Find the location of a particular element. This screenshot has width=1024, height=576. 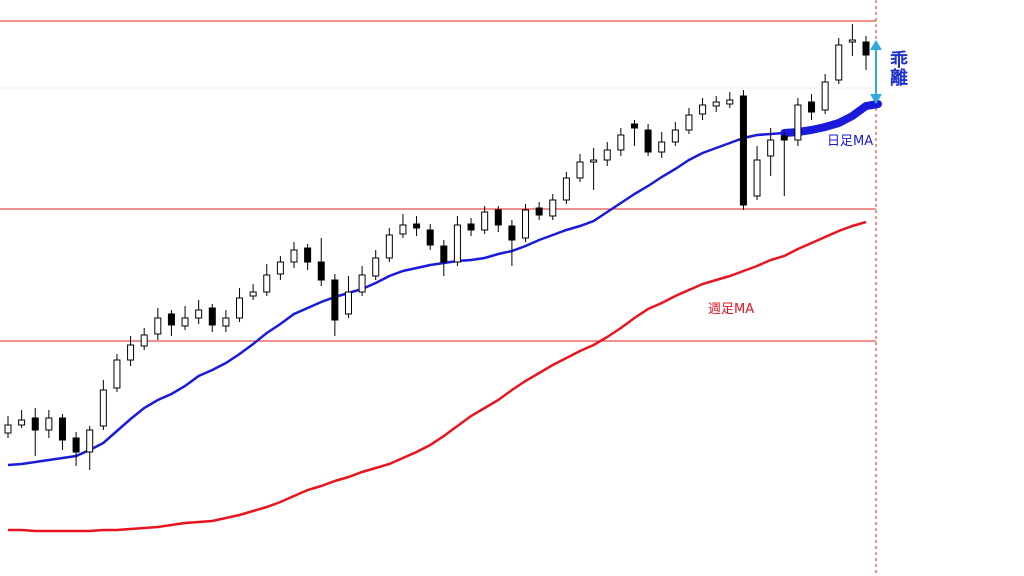

ma-label: 週足MA is located at coordinates (731, 309).